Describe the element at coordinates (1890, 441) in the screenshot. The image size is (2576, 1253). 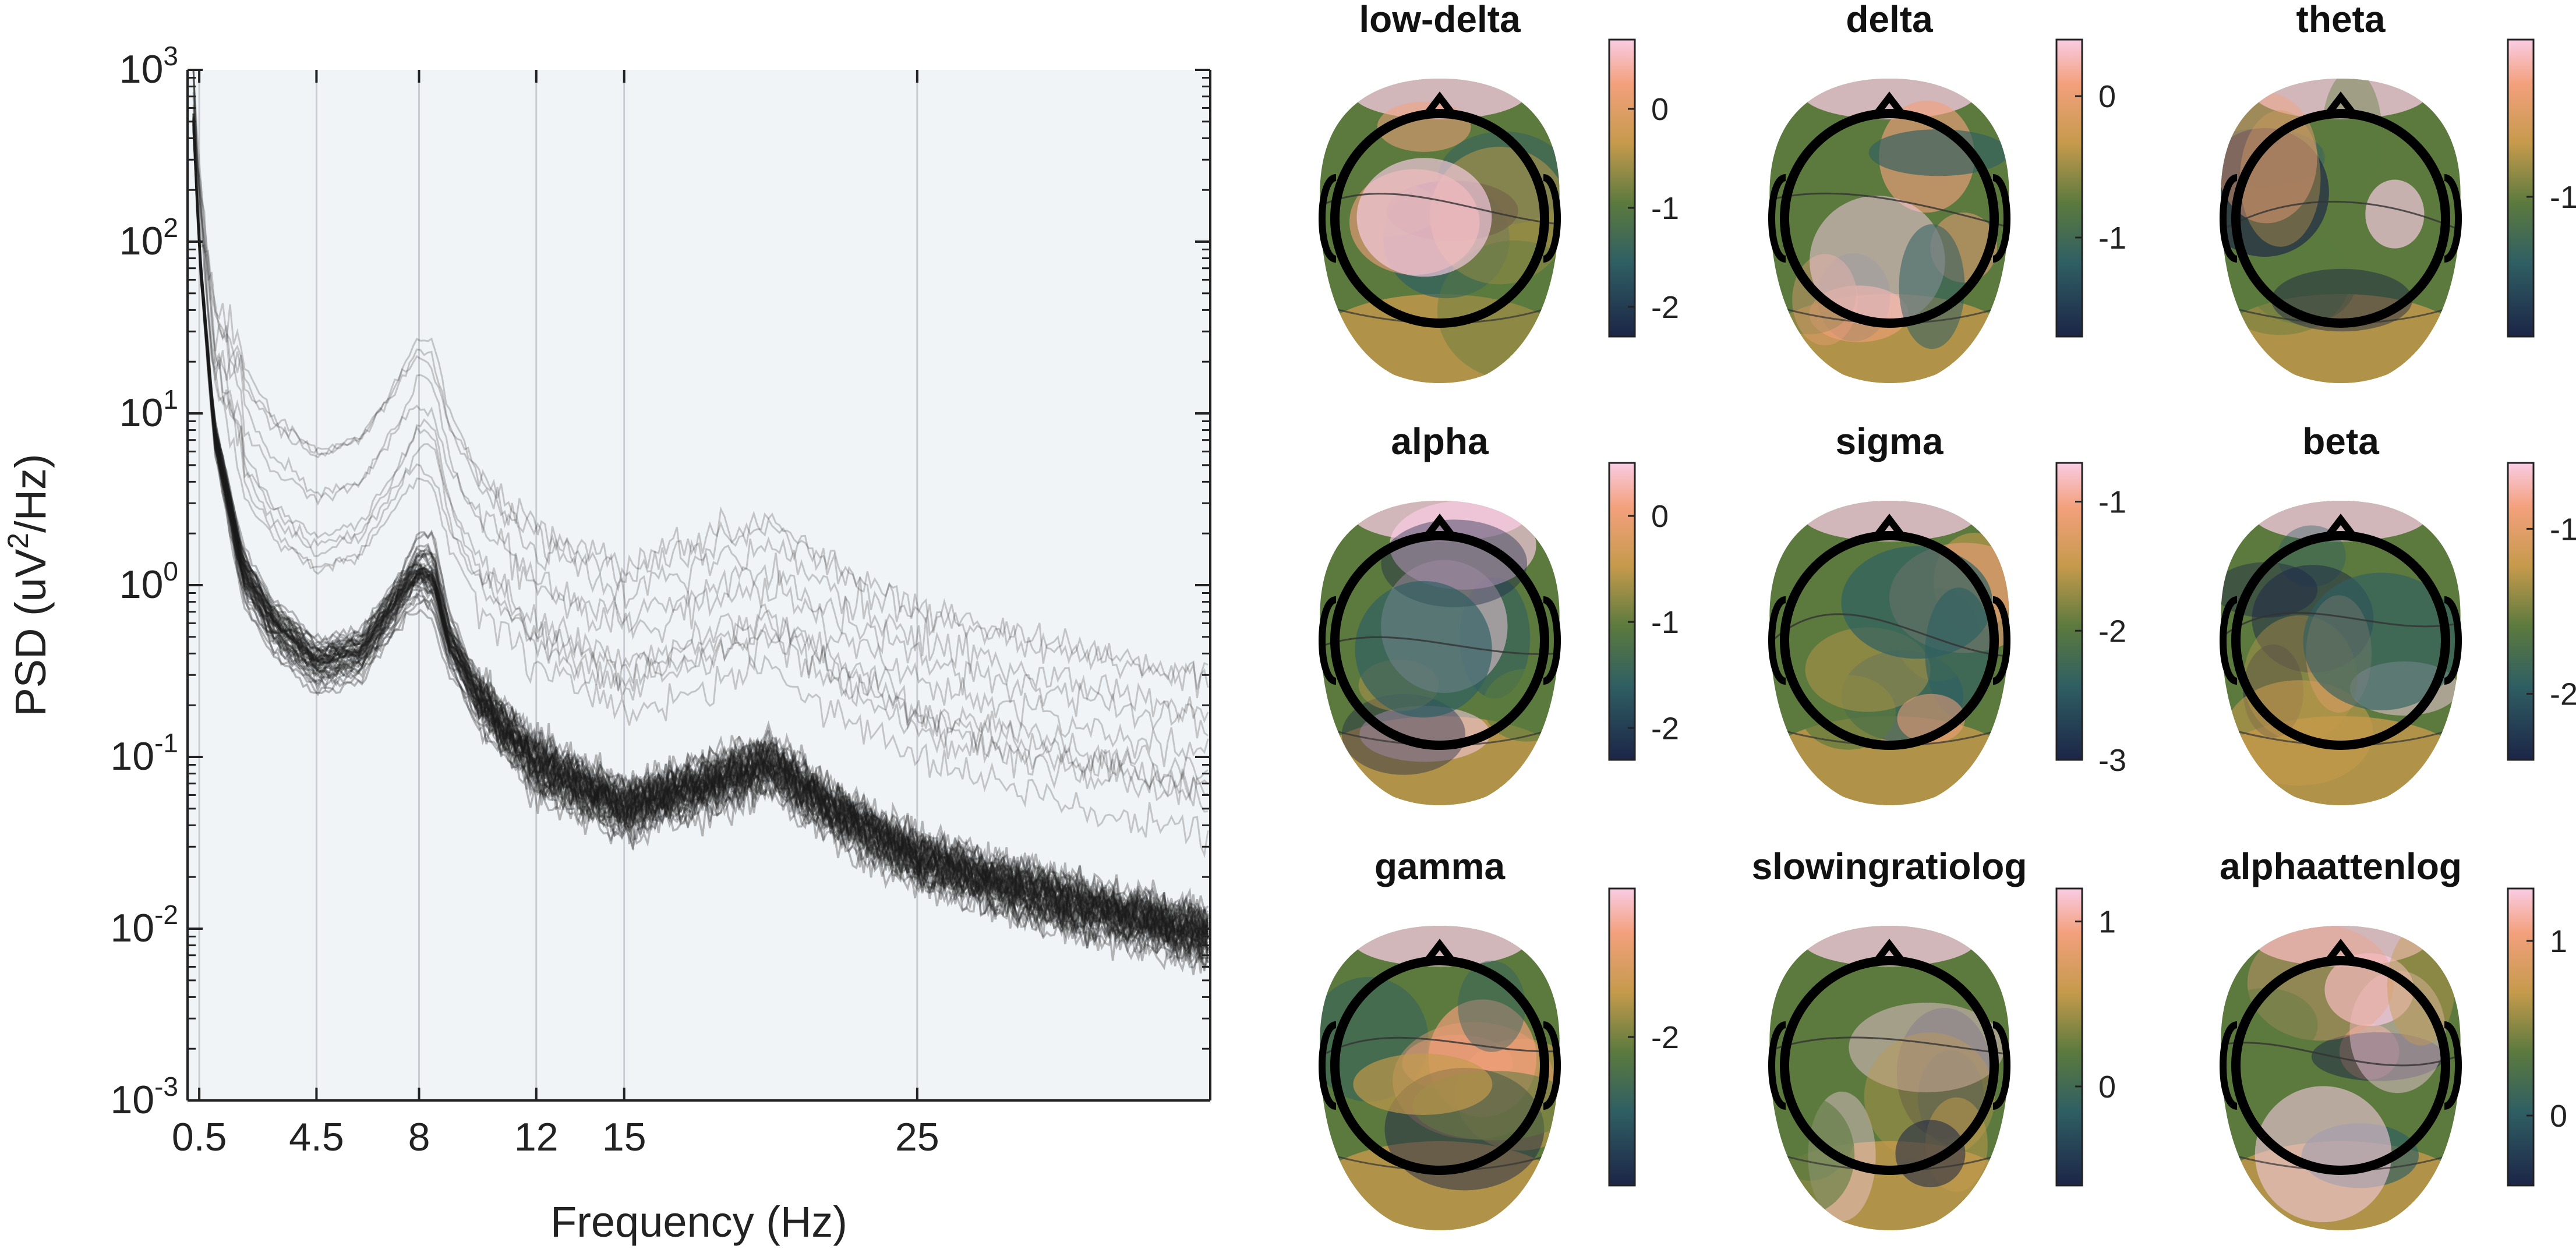
I see `topomap-title: sigma` at that location.